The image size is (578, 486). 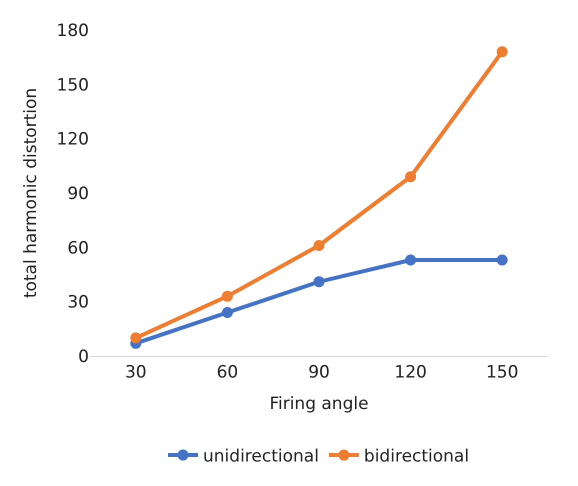 What do you see at coordinates (502, 372) in the screenshot?
I see `x-tick-label: 150` at bounding box center [502, 372].